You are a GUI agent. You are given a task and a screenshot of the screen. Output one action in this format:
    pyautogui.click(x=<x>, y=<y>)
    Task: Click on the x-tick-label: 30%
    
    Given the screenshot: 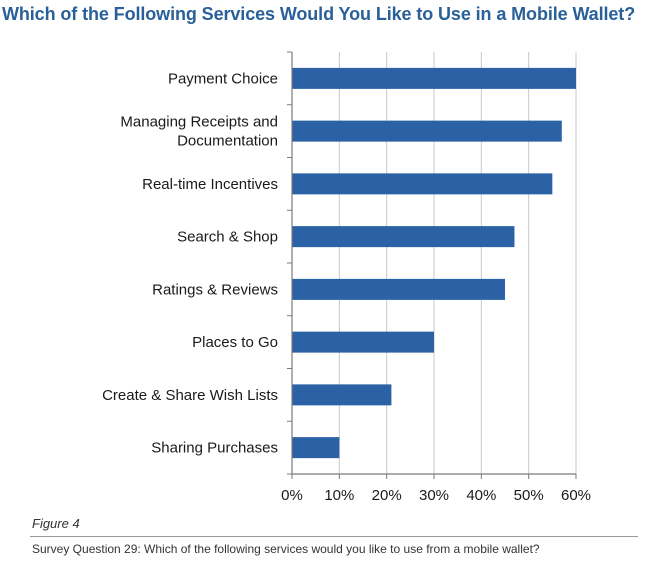 What is the action you would take?
    pyautogui.click(x=434, y=495)
    